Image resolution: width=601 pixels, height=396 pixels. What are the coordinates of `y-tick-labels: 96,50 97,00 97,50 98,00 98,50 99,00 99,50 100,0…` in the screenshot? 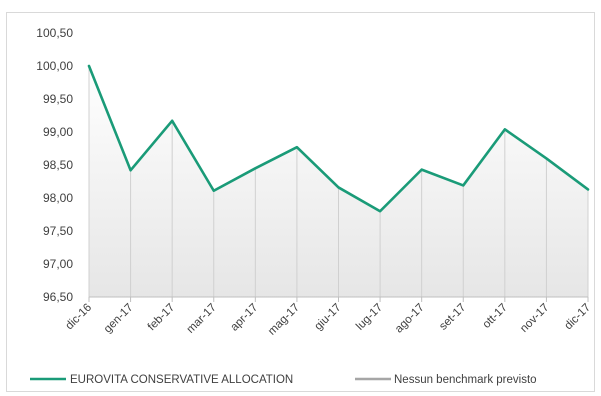 It's located at (54, 165).